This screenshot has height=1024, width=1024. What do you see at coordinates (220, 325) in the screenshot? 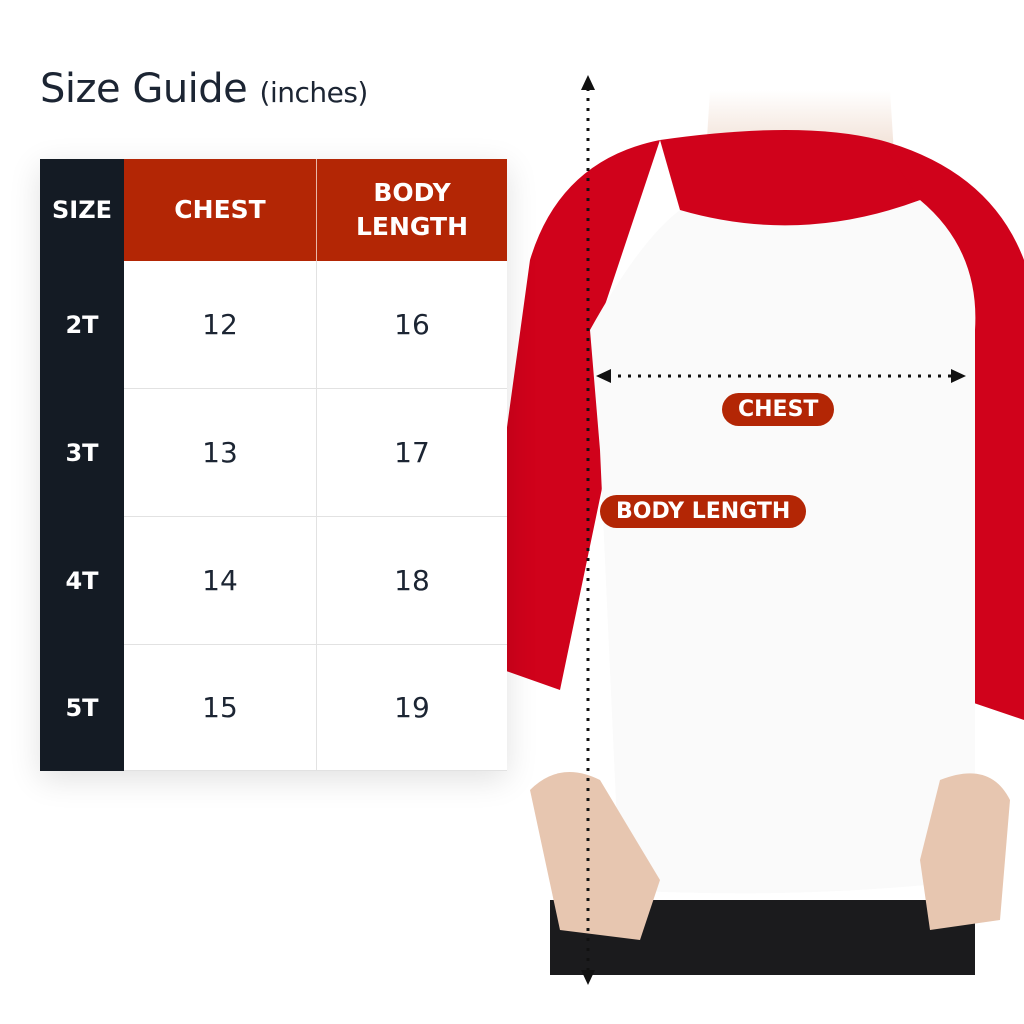
I see `chest-cell: 12` at bounding box center [220, 325].